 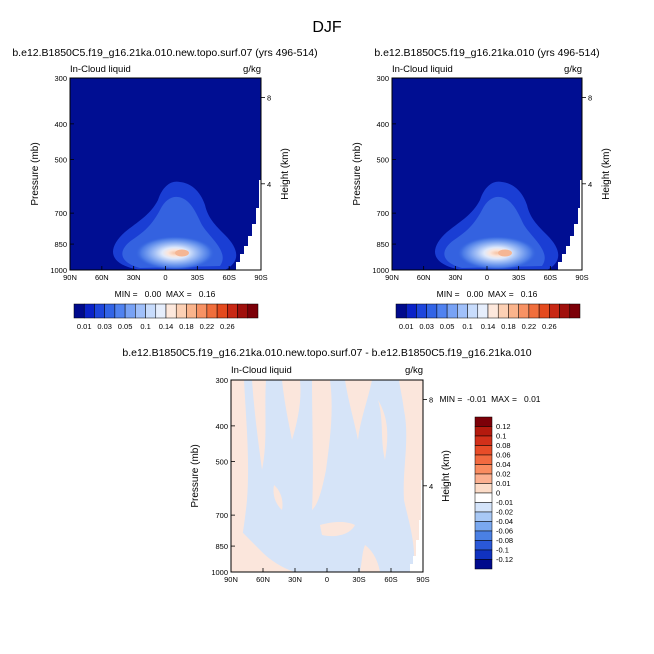 I want to click on panel-1-stats: MIN = 0.00 MAX = 0.16, so click(x=165, y=294).